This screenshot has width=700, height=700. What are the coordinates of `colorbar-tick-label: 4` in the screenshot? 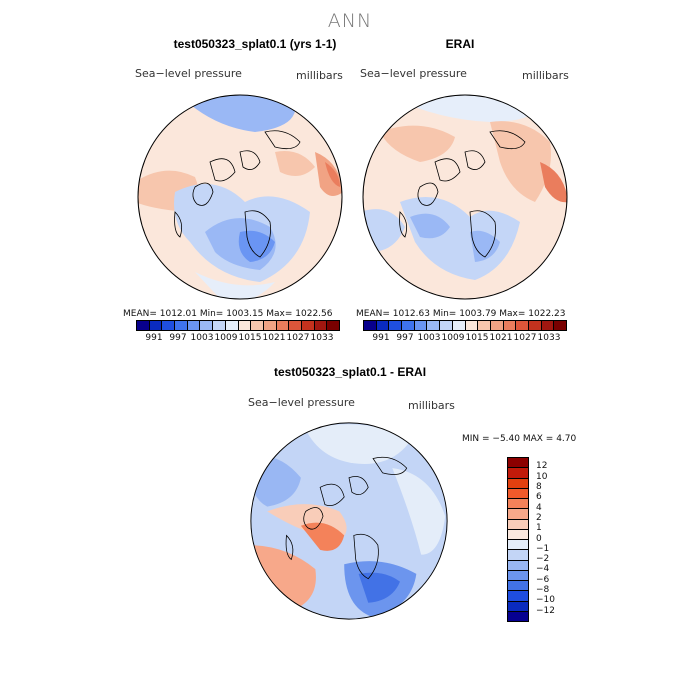 It's located at (539, 507).